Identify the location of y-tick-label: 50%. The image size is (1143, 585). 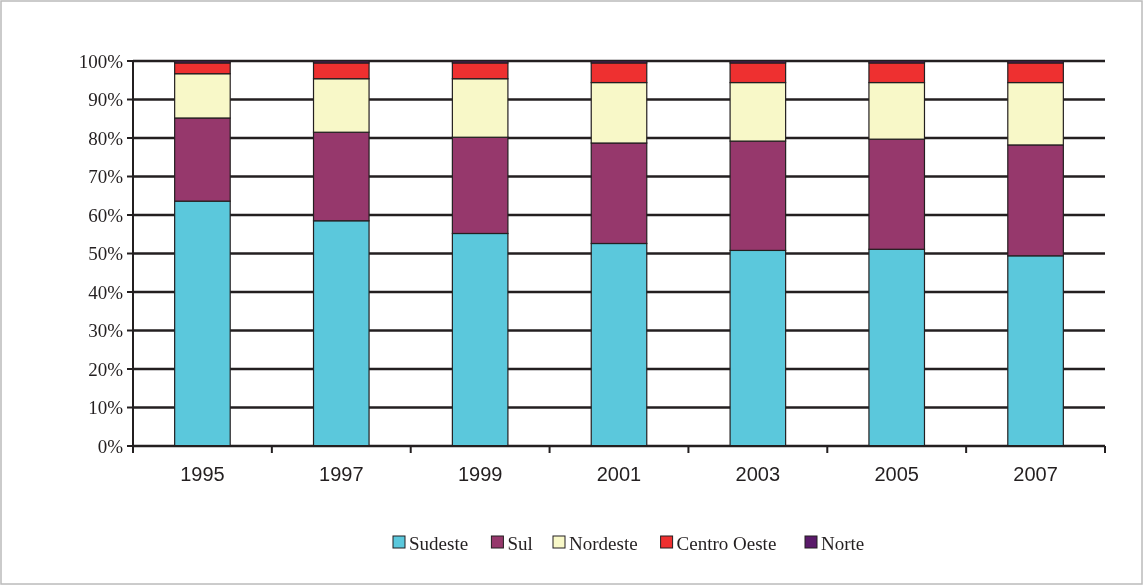
(106, 254).